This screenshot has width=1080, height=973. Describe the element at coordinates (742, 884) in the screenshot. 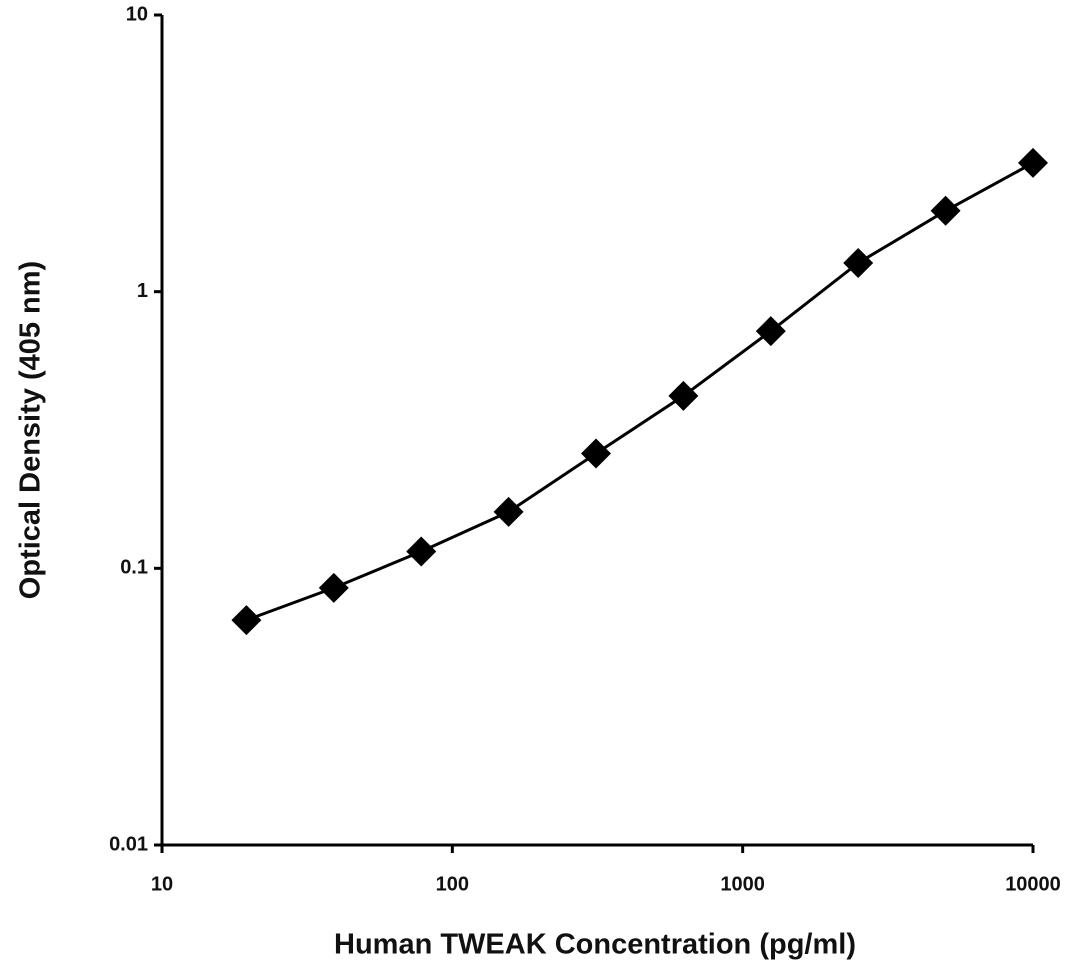

I see `x-tick-label: 1000` at that location.